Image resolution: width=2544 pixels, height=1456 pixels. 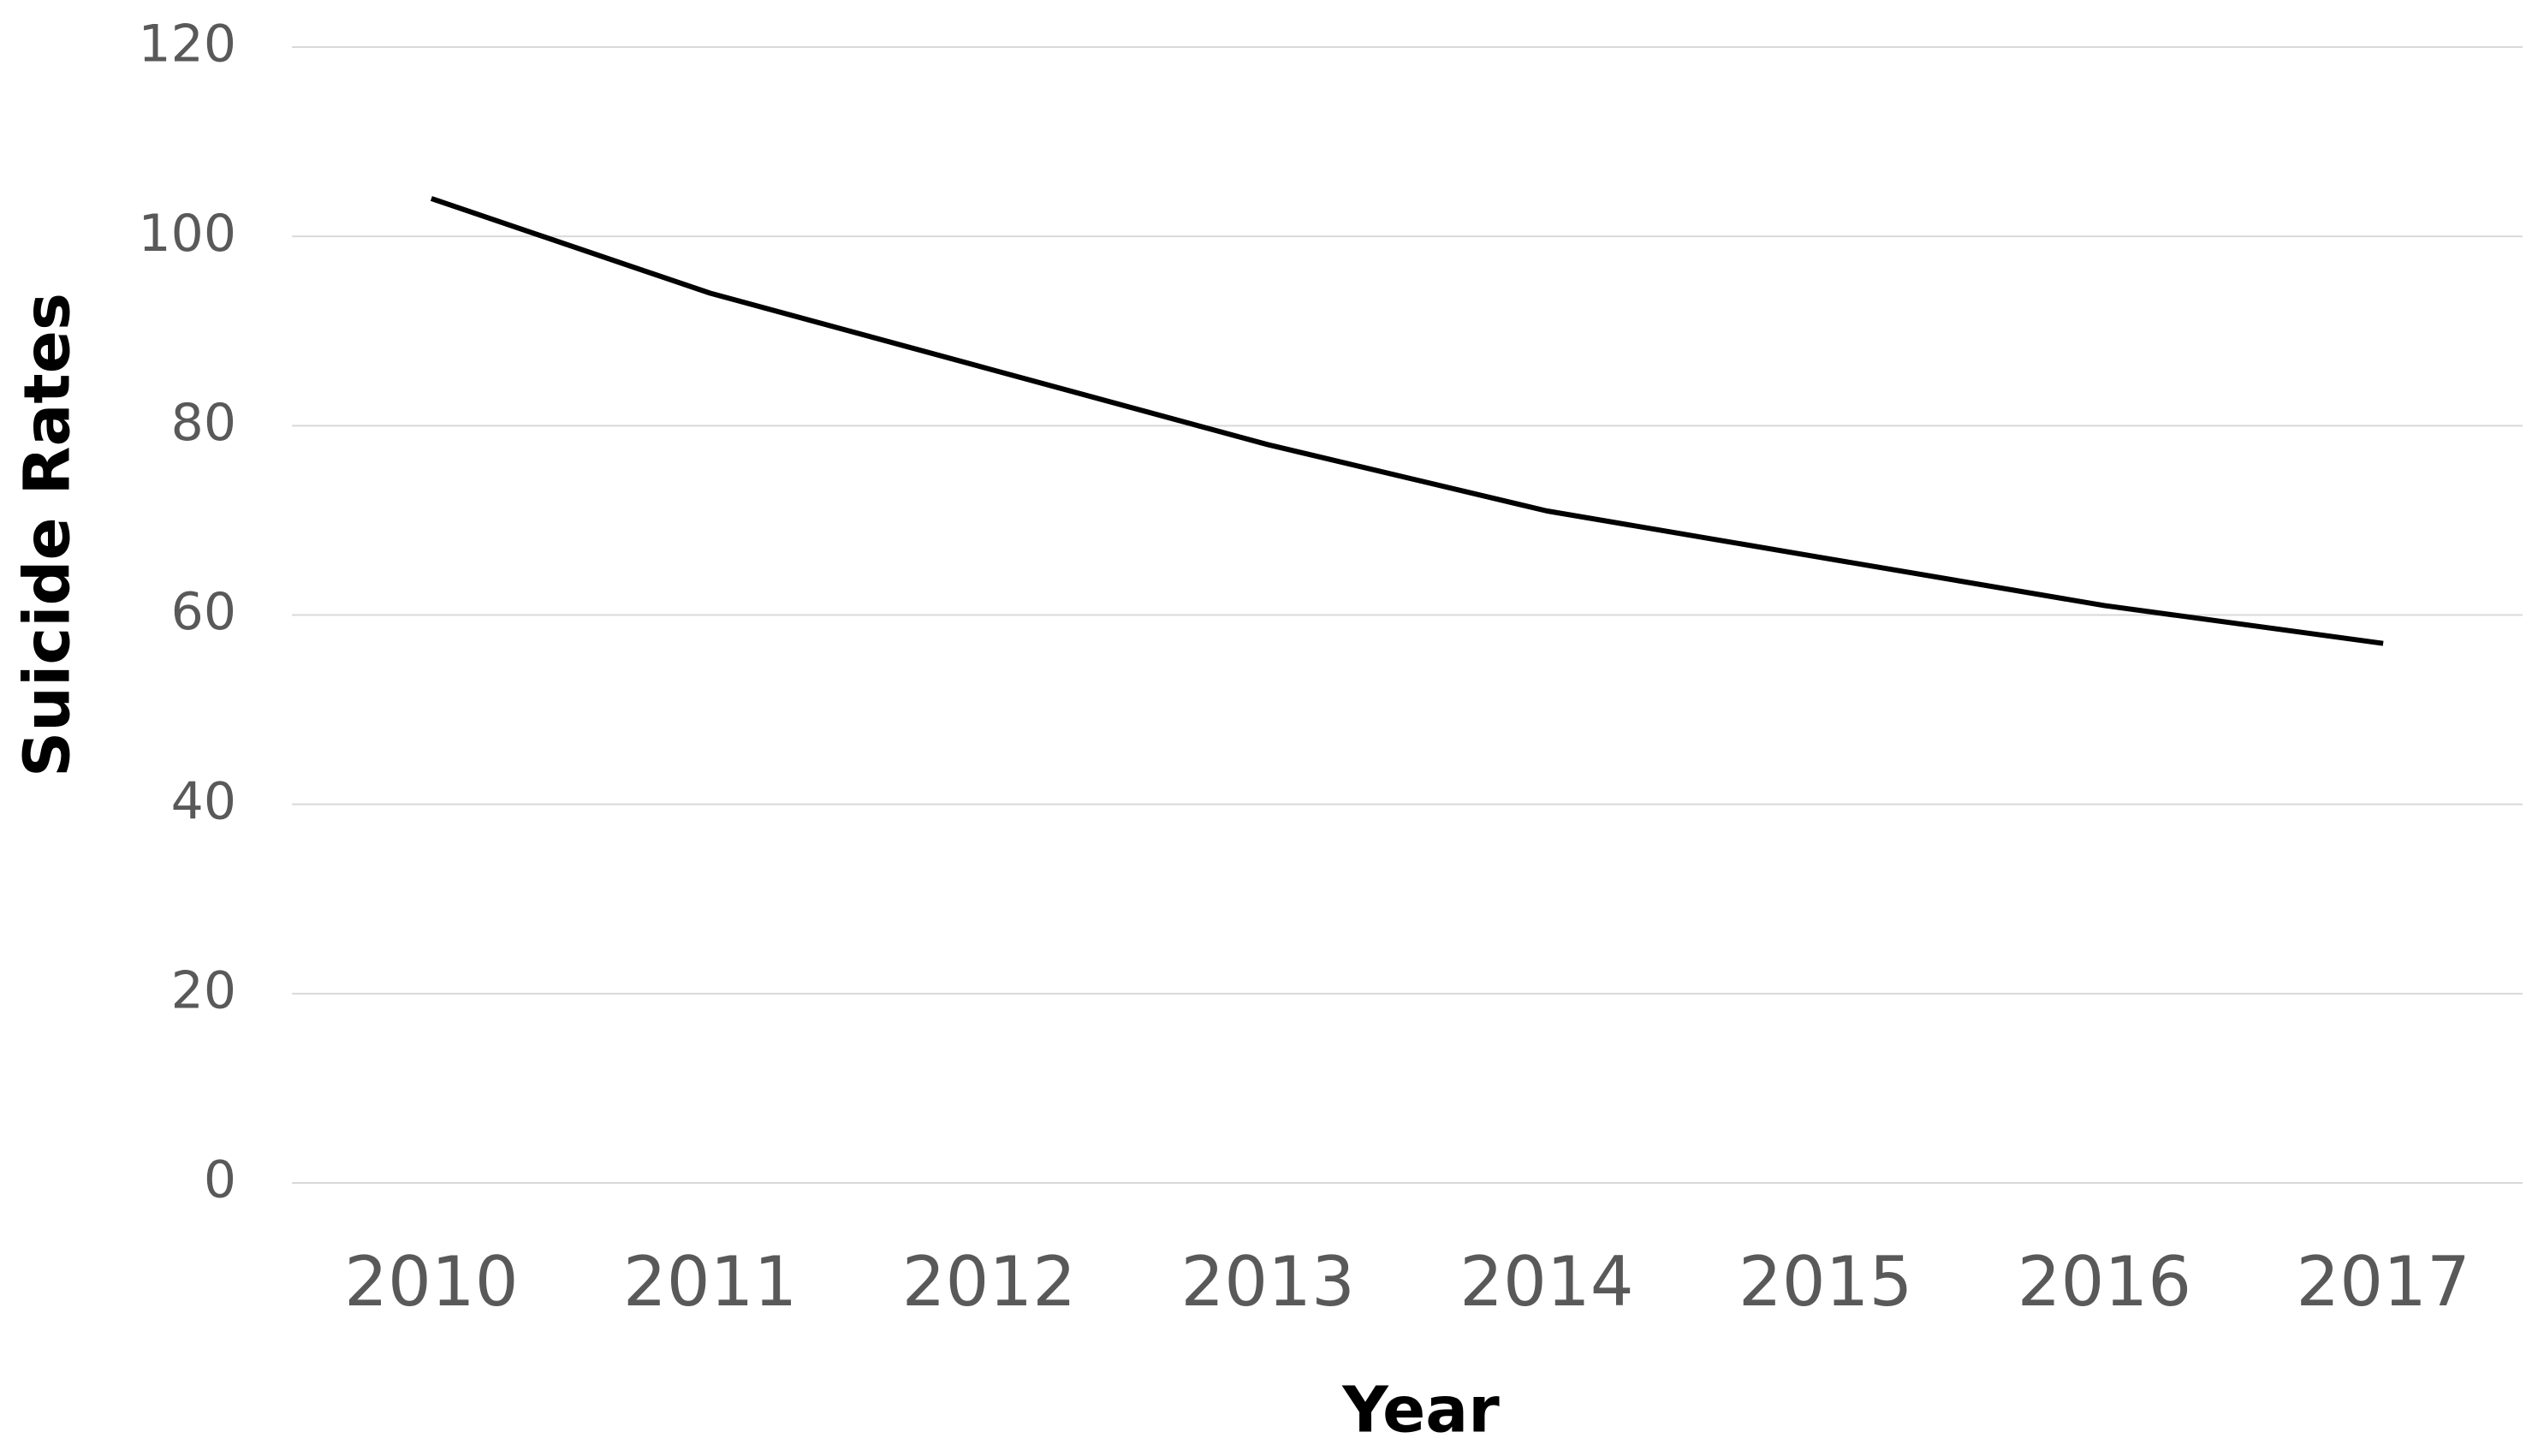 I want to click on x-tick-label: 2013, so click(x=1267, y=1282).